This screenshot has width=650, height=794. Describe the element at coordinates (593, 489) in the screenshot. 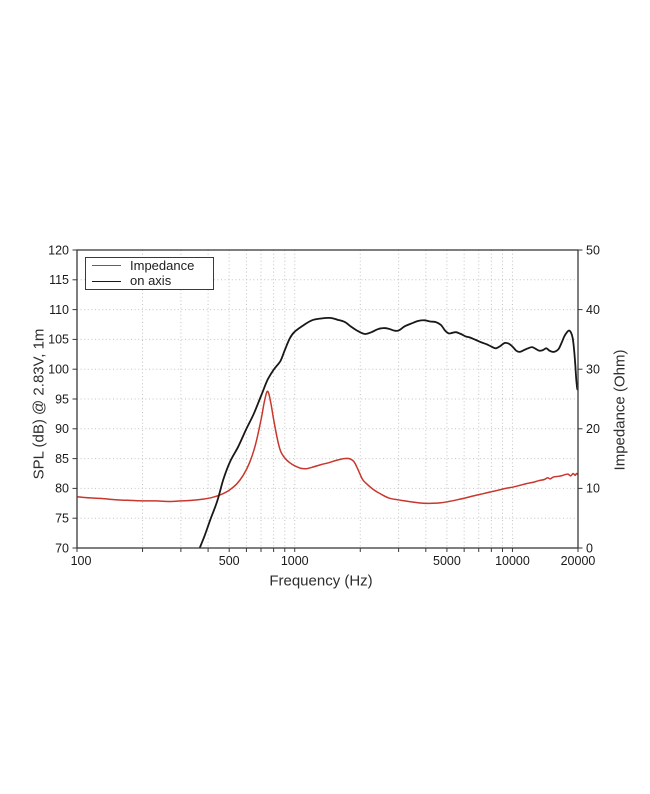

I see `y-right-tick-label: 10` at that location.